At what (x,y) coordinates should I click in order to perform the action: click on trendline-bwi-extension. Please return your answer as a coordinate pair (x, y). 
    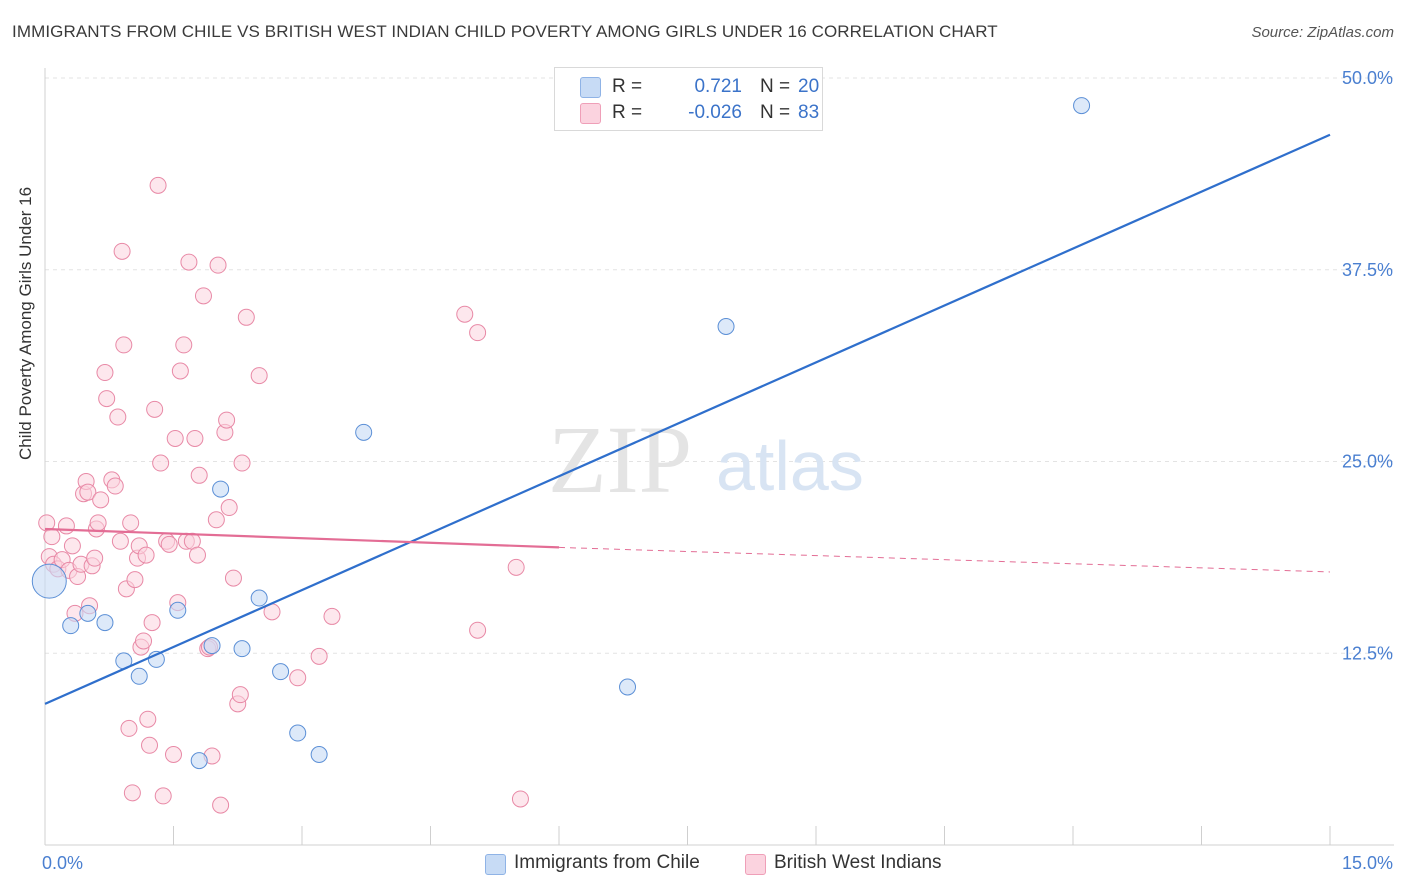
    Looking at the image, I should click on (944, 559).